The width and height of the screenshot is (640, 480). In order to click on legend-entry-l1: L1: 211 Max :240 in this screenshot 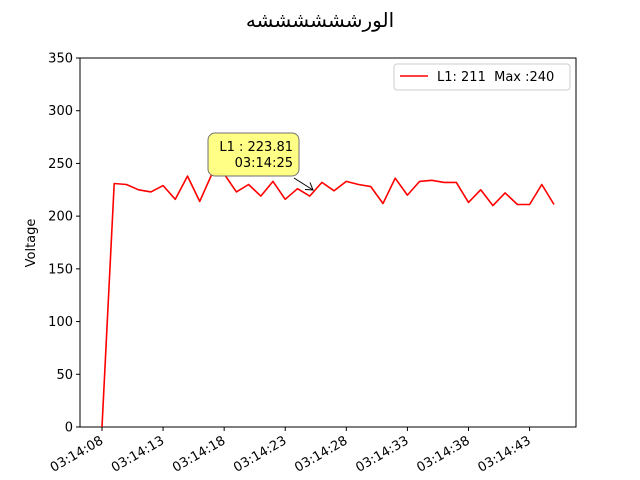, I will do `click(495, 77)`.